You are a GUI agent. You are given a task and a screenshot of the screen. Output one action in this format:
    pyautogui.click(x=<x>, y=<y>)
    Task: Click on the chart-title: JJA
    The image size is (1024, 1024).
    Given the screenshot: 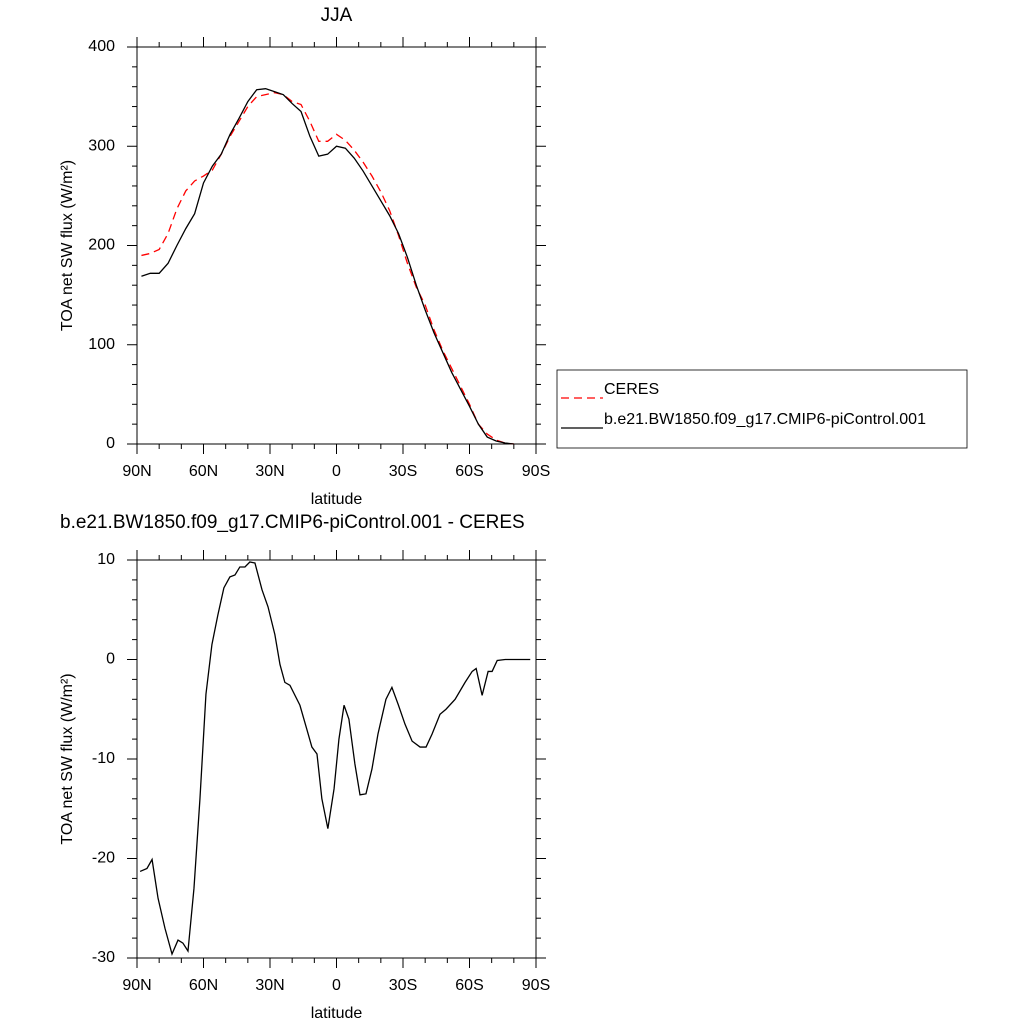 What is the action you would take?
    pyautogui.click(x=337, y=15)
    